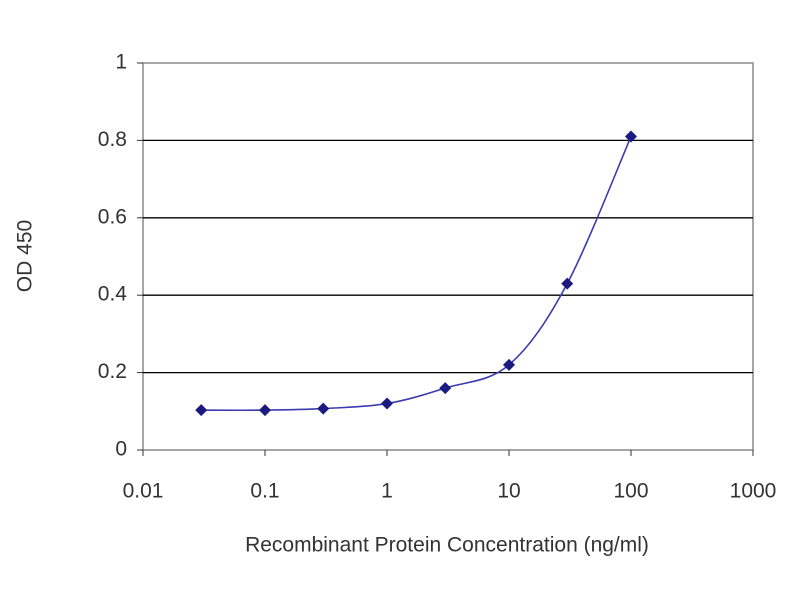 The width and height of the screenshot is (800, 600). Describe the element at coordinates (121, 449) in the screenshot. I see `y-tick-label: 0` at that location.